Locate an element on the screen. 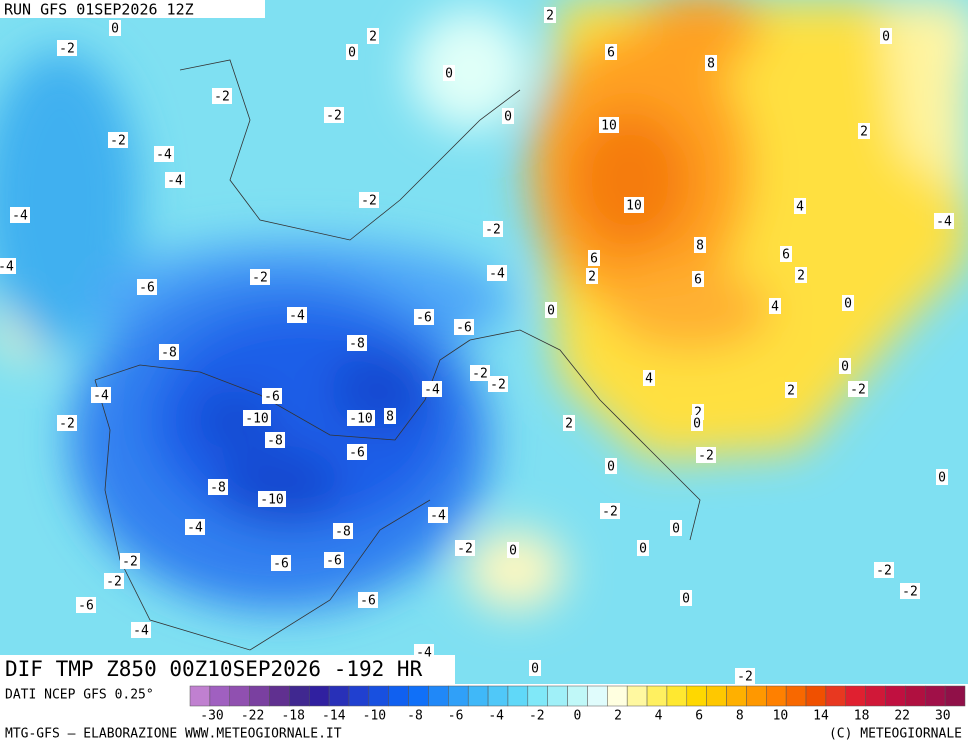 The image size is (968, 749). legend-tick-label: 14 is located at coordinates (821, 716).